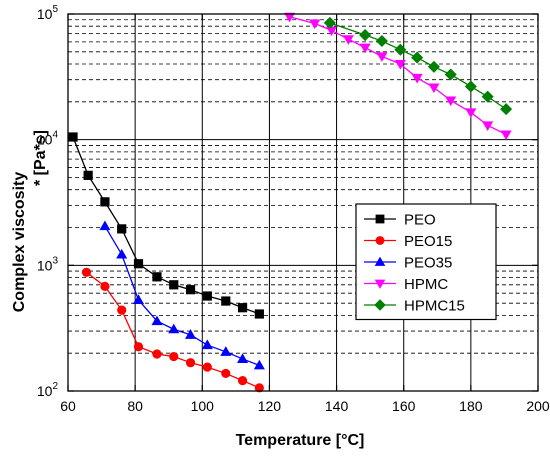  I want to click on y-axis-title-group: Complex viscosity, so click(19, 242).